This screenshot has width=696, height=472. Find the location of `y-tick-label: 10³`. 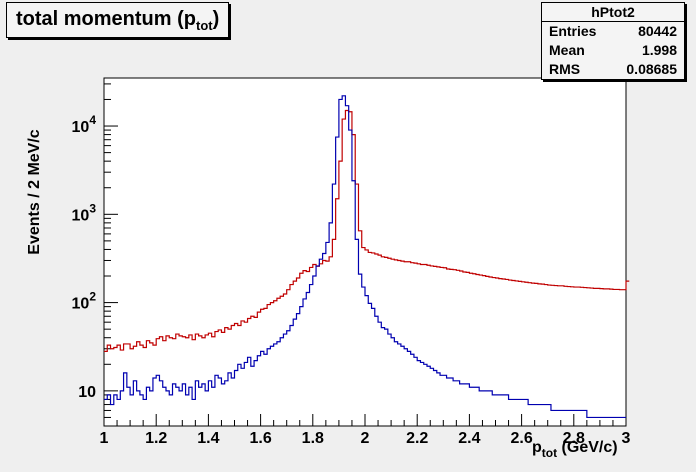

y-tick-label: 10³ is located at coordinates (84, 212).